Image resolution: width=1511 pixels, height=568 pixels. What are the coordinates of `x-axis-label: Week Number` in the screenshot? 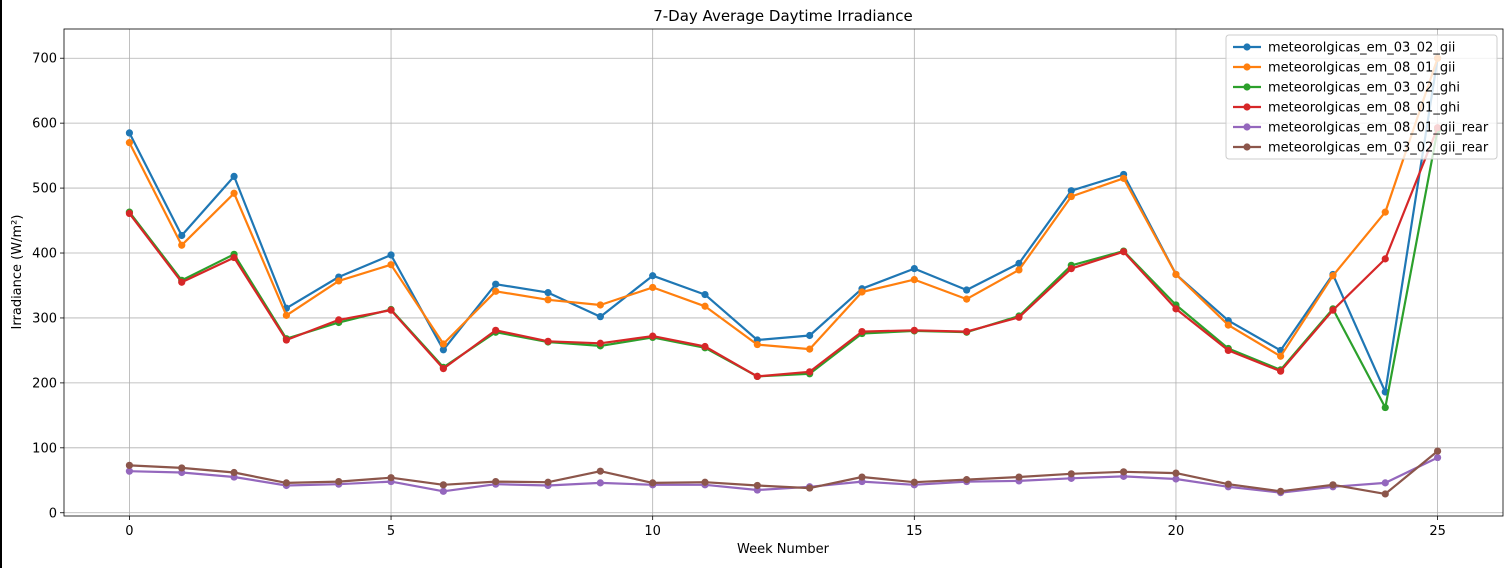 It's located at (783, 549).